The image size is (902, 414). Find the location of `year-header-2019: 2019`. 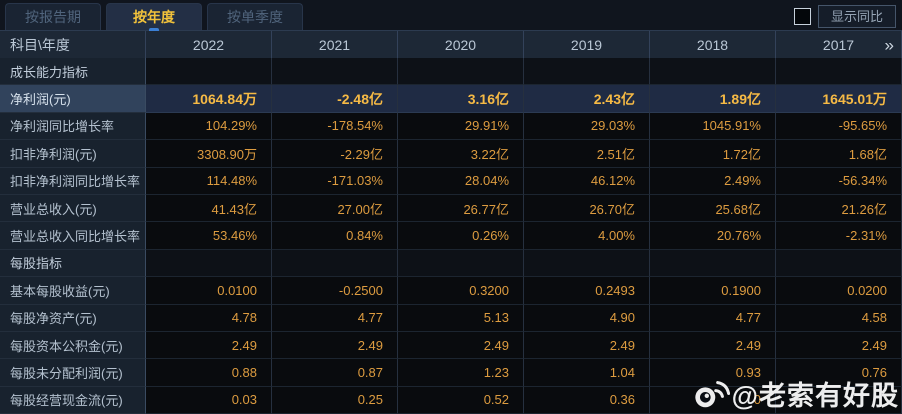

year-header-2019: 2019 is located at coordinates (587, 44).